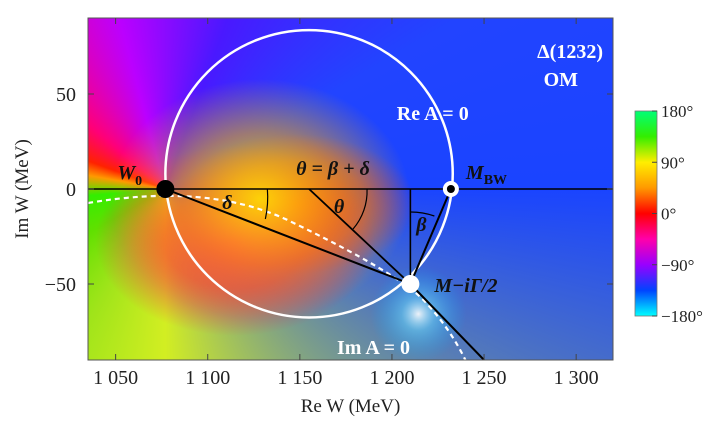  I want to click on chart-subtitle: OM, so click(561, 80).